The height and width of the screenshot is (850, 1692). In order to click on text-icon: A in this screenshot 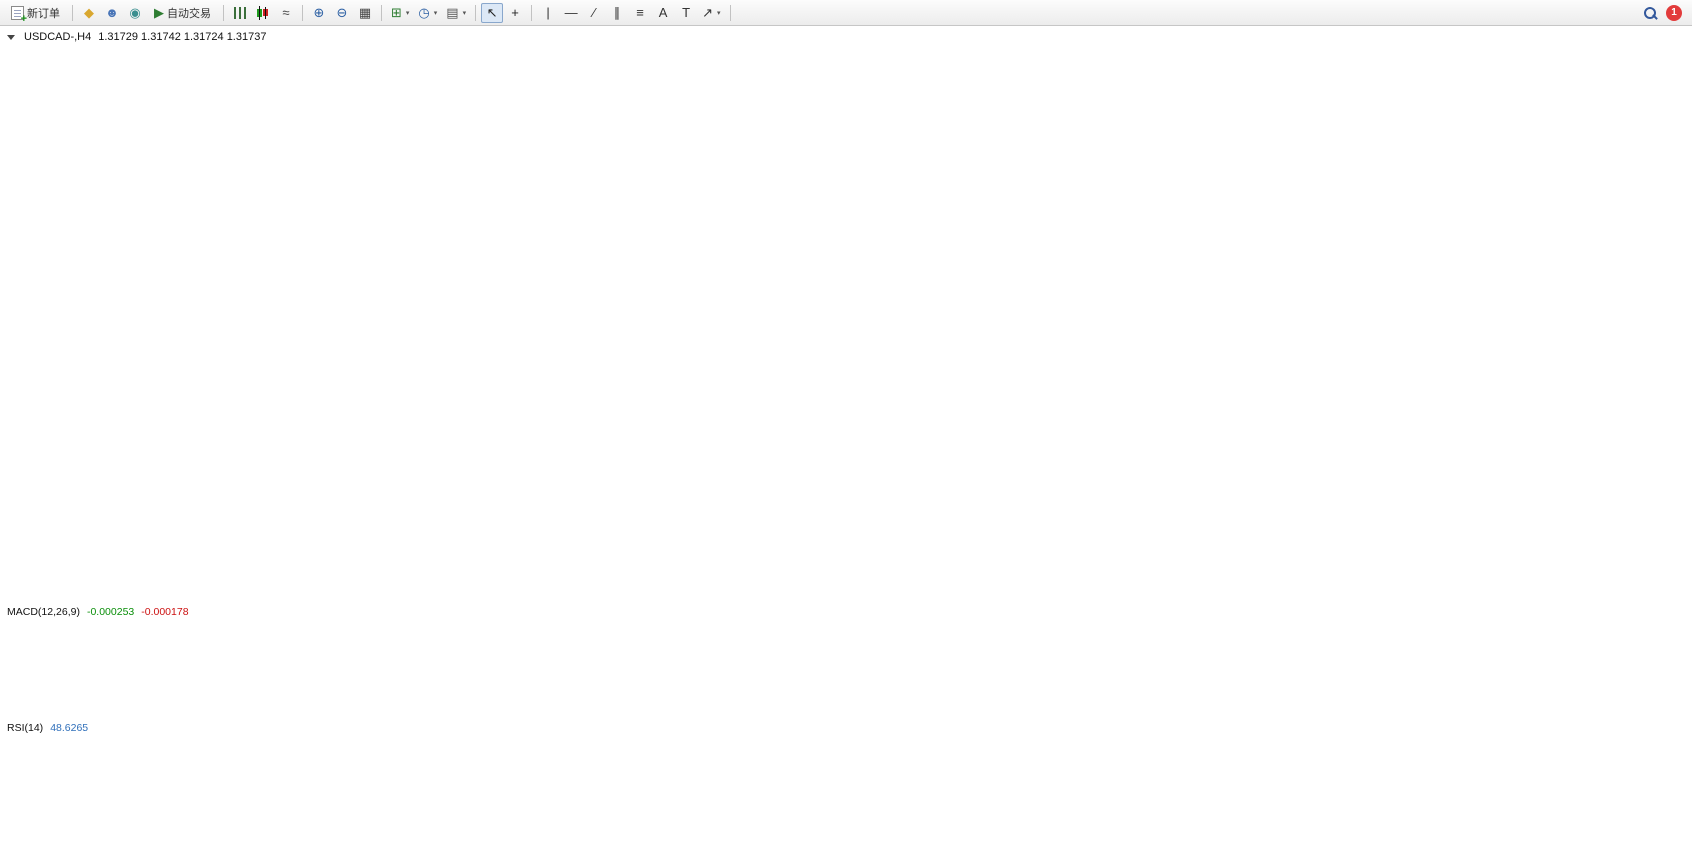, I will do `click(663, 12)`.